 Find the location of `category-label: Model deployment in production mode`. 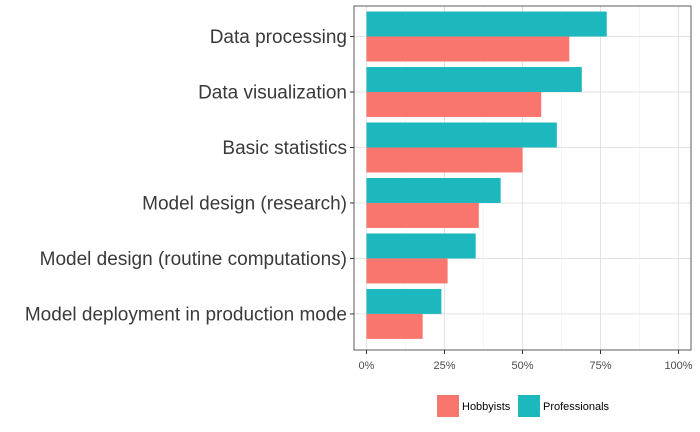

category-label: Model deployment in production mode is located at coordinates (186, 314).